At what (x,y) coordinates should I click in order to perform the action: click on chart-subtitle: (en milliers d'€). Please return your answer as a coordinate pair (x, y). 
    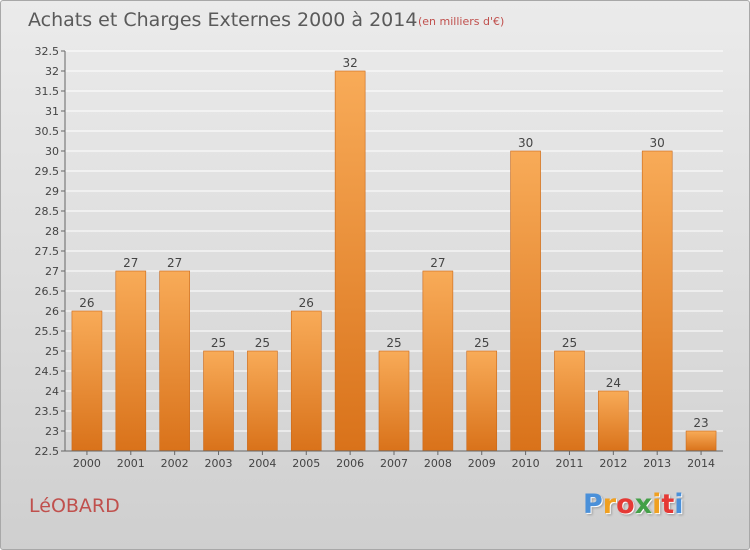
    Looking at the image, I should click on (461, 21).